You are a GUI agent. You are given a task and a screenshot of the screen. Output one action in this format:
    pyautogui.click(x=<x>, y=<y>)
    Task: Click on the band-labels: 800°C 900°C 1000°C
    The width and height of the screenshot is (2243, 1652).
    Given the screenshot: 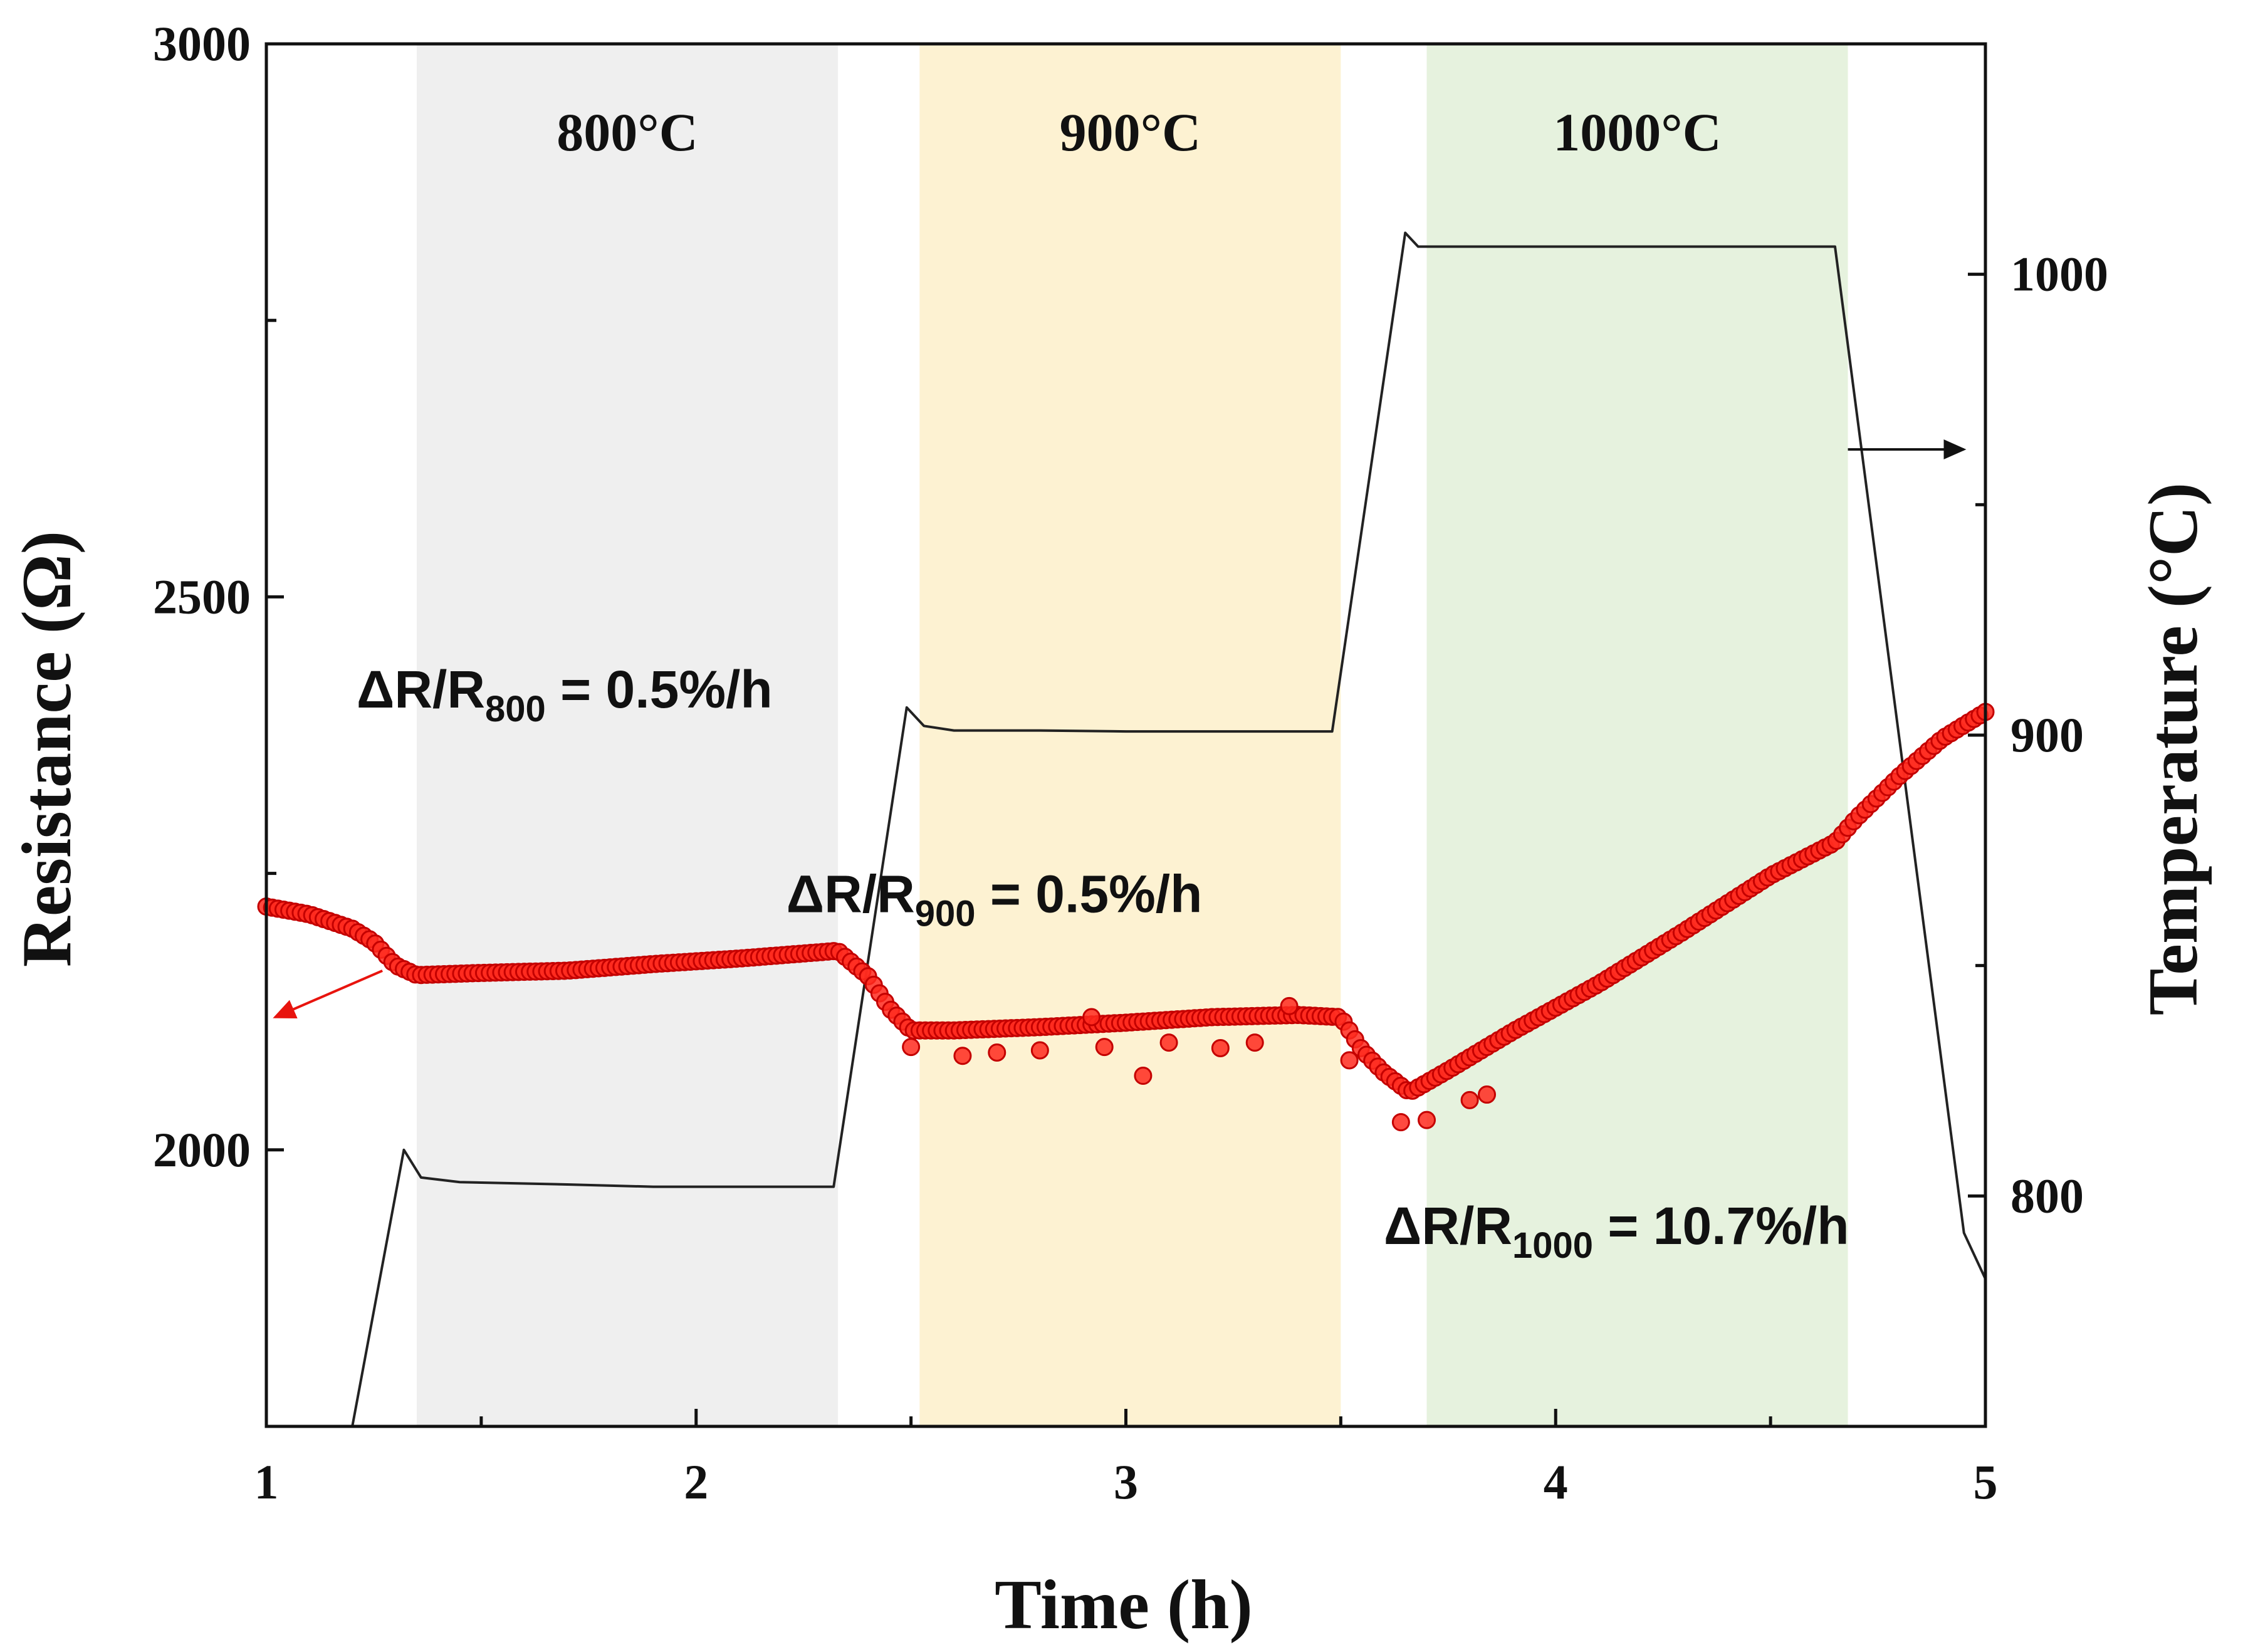 What is the action you would take?
    pyautogui.click(x=1139, y=132)
    